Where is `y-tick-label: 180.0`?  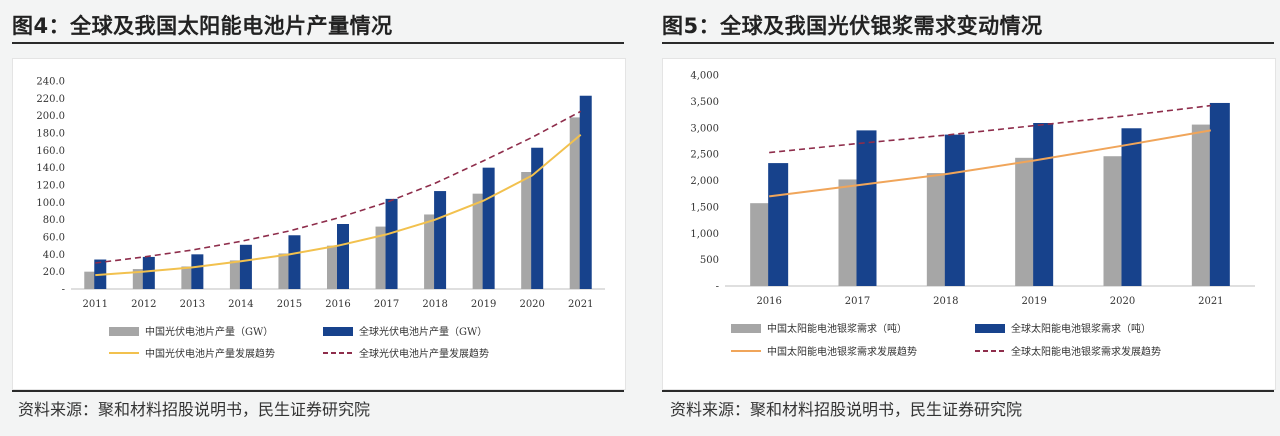
y-tick-label: 180.0 is located at coordinates (50, 134).